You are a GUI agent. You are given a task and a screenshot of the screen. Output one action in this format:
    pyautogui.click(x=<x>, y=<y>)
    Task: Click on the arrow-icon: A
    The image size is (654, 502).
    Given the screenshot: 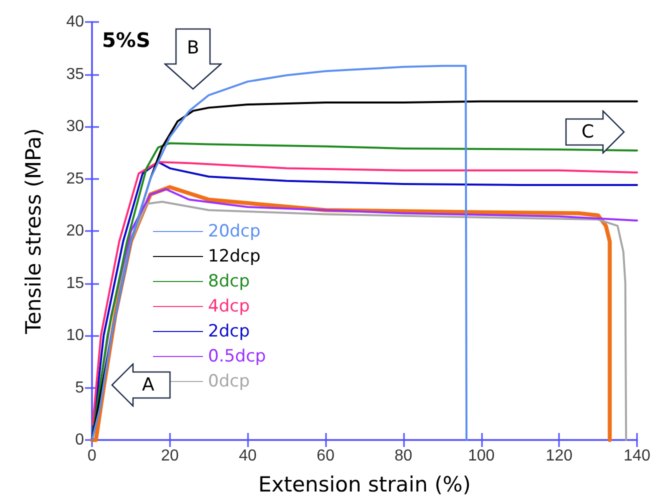 What is the action you would take?
    pyautogui.click(x=141, y=384)
    